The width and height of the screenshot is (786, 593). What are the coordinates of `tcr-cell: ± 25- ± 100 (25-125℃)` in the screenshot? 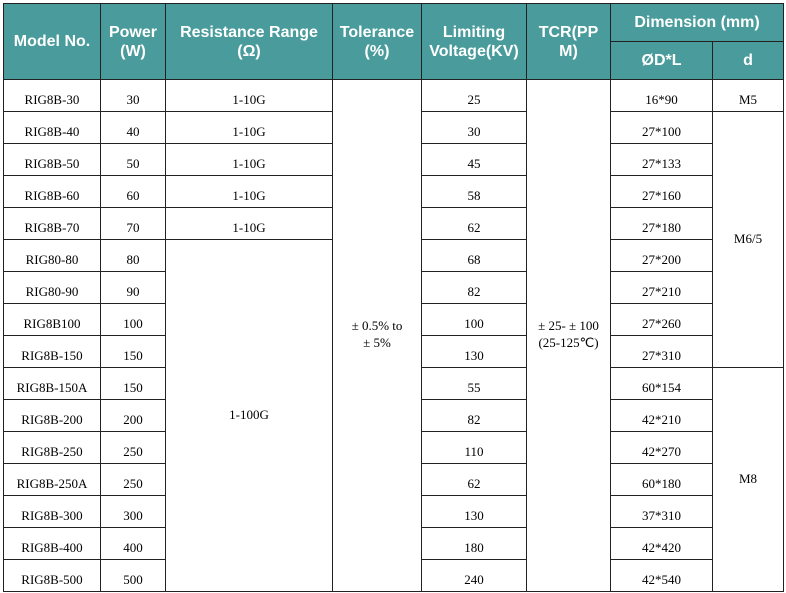 It's located at (568, 335).